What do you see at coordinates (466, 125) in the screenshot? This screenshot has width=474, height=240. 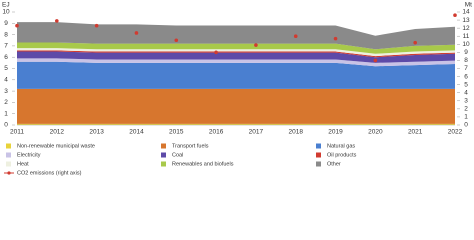 I see `y2-tick-label: 0` at bounding box center [466, 125].